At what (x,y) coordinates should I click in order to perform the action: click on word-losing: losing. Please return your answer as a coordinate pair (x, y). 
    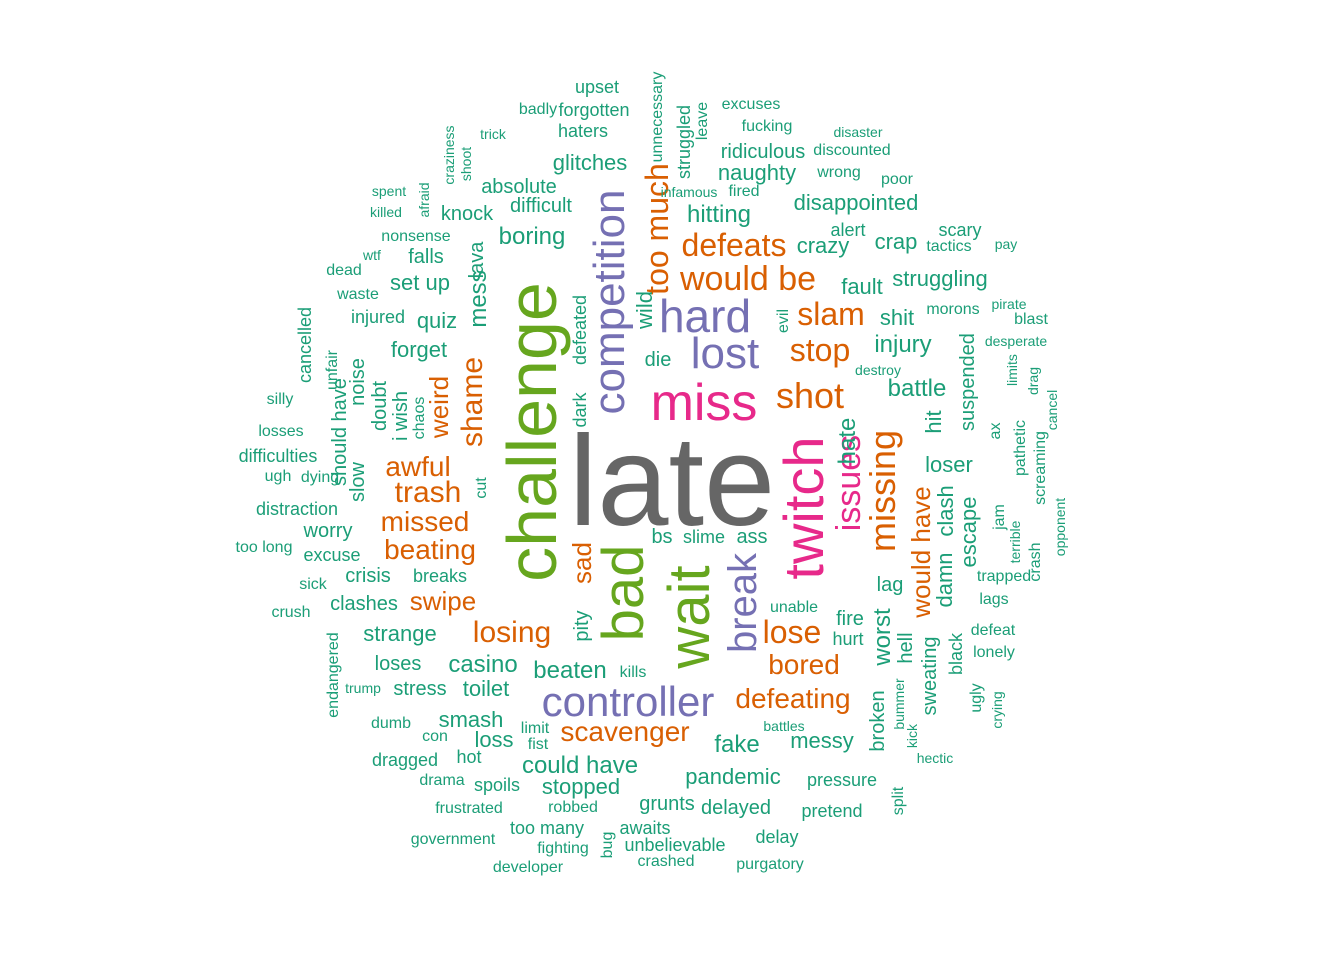
    Looking at the image, I should click on (512, 632).